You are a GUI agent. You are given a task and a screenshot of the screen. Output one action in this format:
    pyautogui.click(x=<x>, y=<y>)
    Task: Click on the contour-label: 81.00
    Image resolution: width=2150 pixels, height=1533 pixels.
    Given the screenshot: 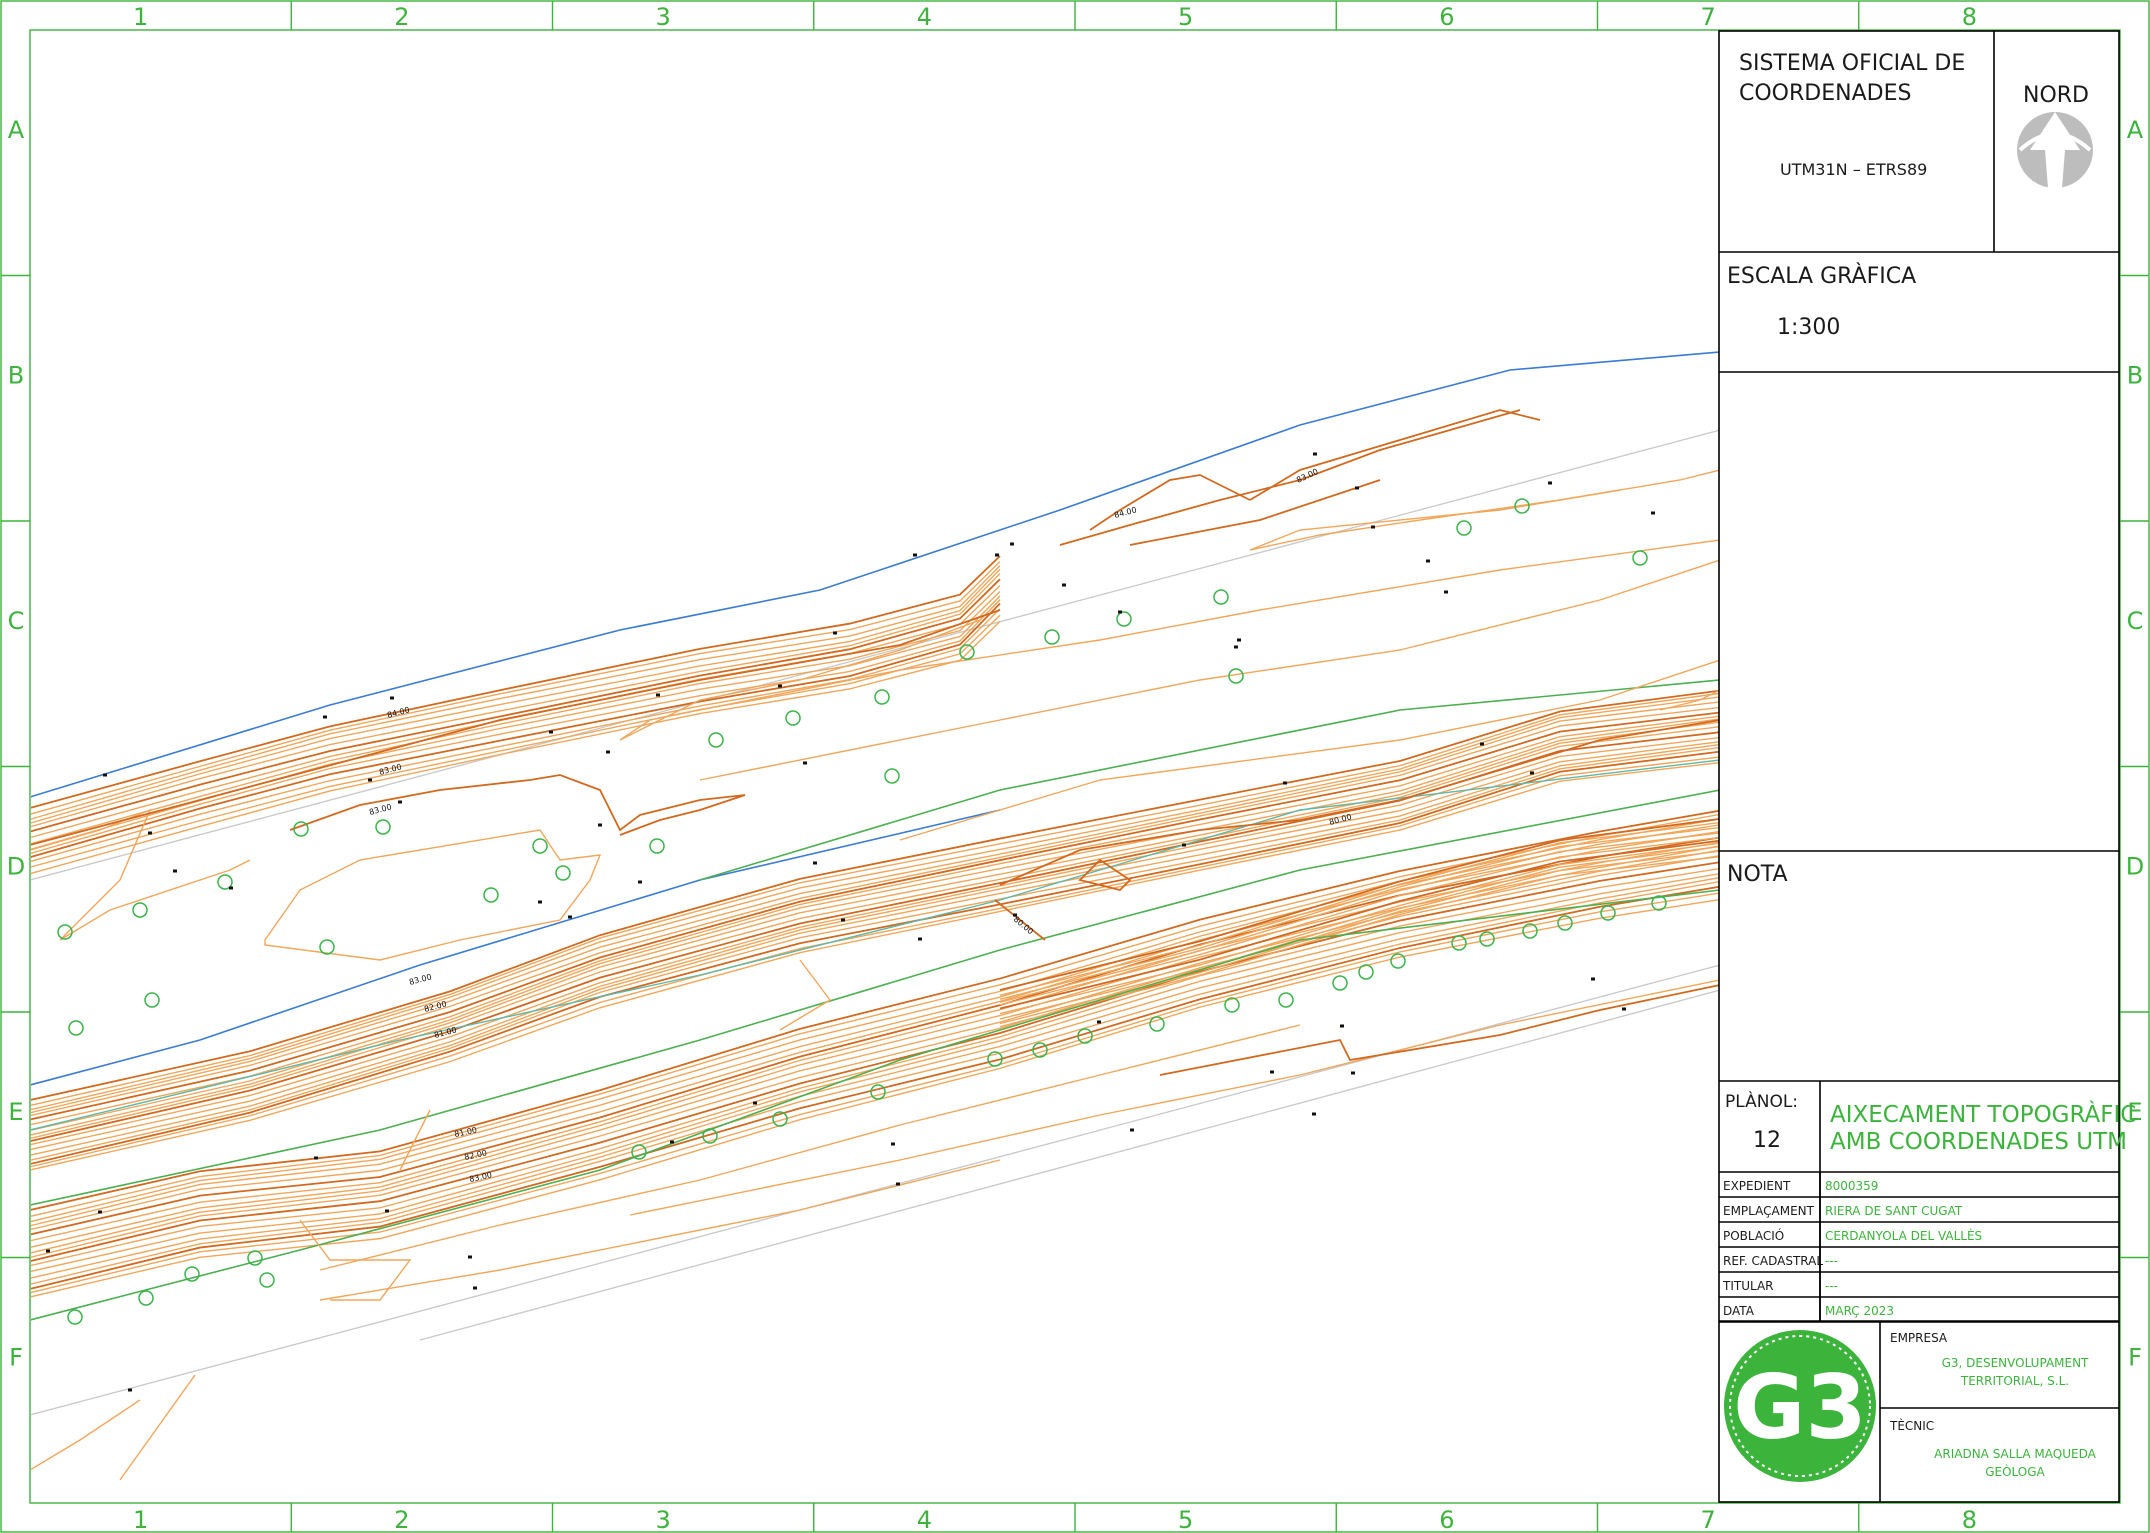 What is the action you would take?
    pyautogui.click(x=466, y=1132)
    